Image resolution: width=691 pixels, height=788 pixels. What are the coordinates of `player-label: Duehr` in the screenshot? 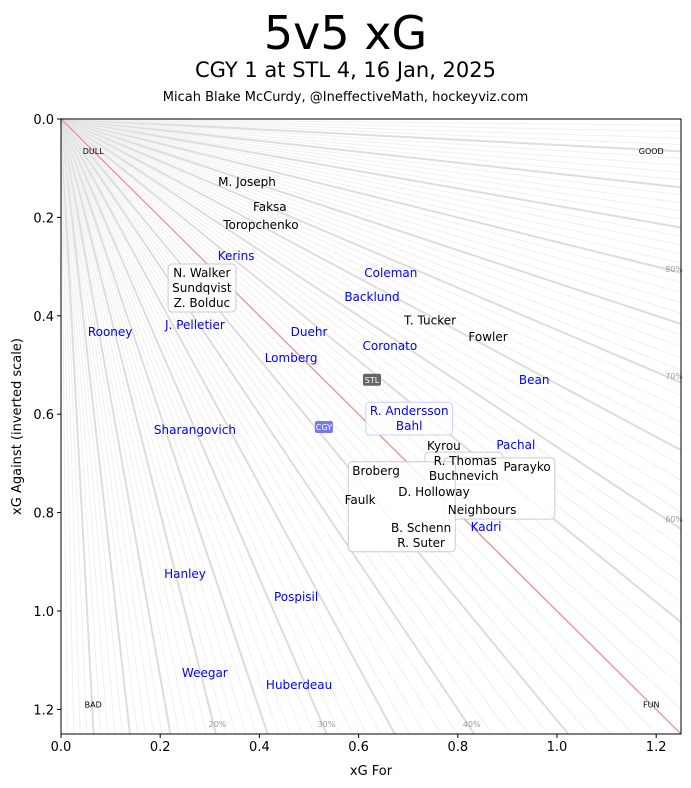 It's located at (309, 332).